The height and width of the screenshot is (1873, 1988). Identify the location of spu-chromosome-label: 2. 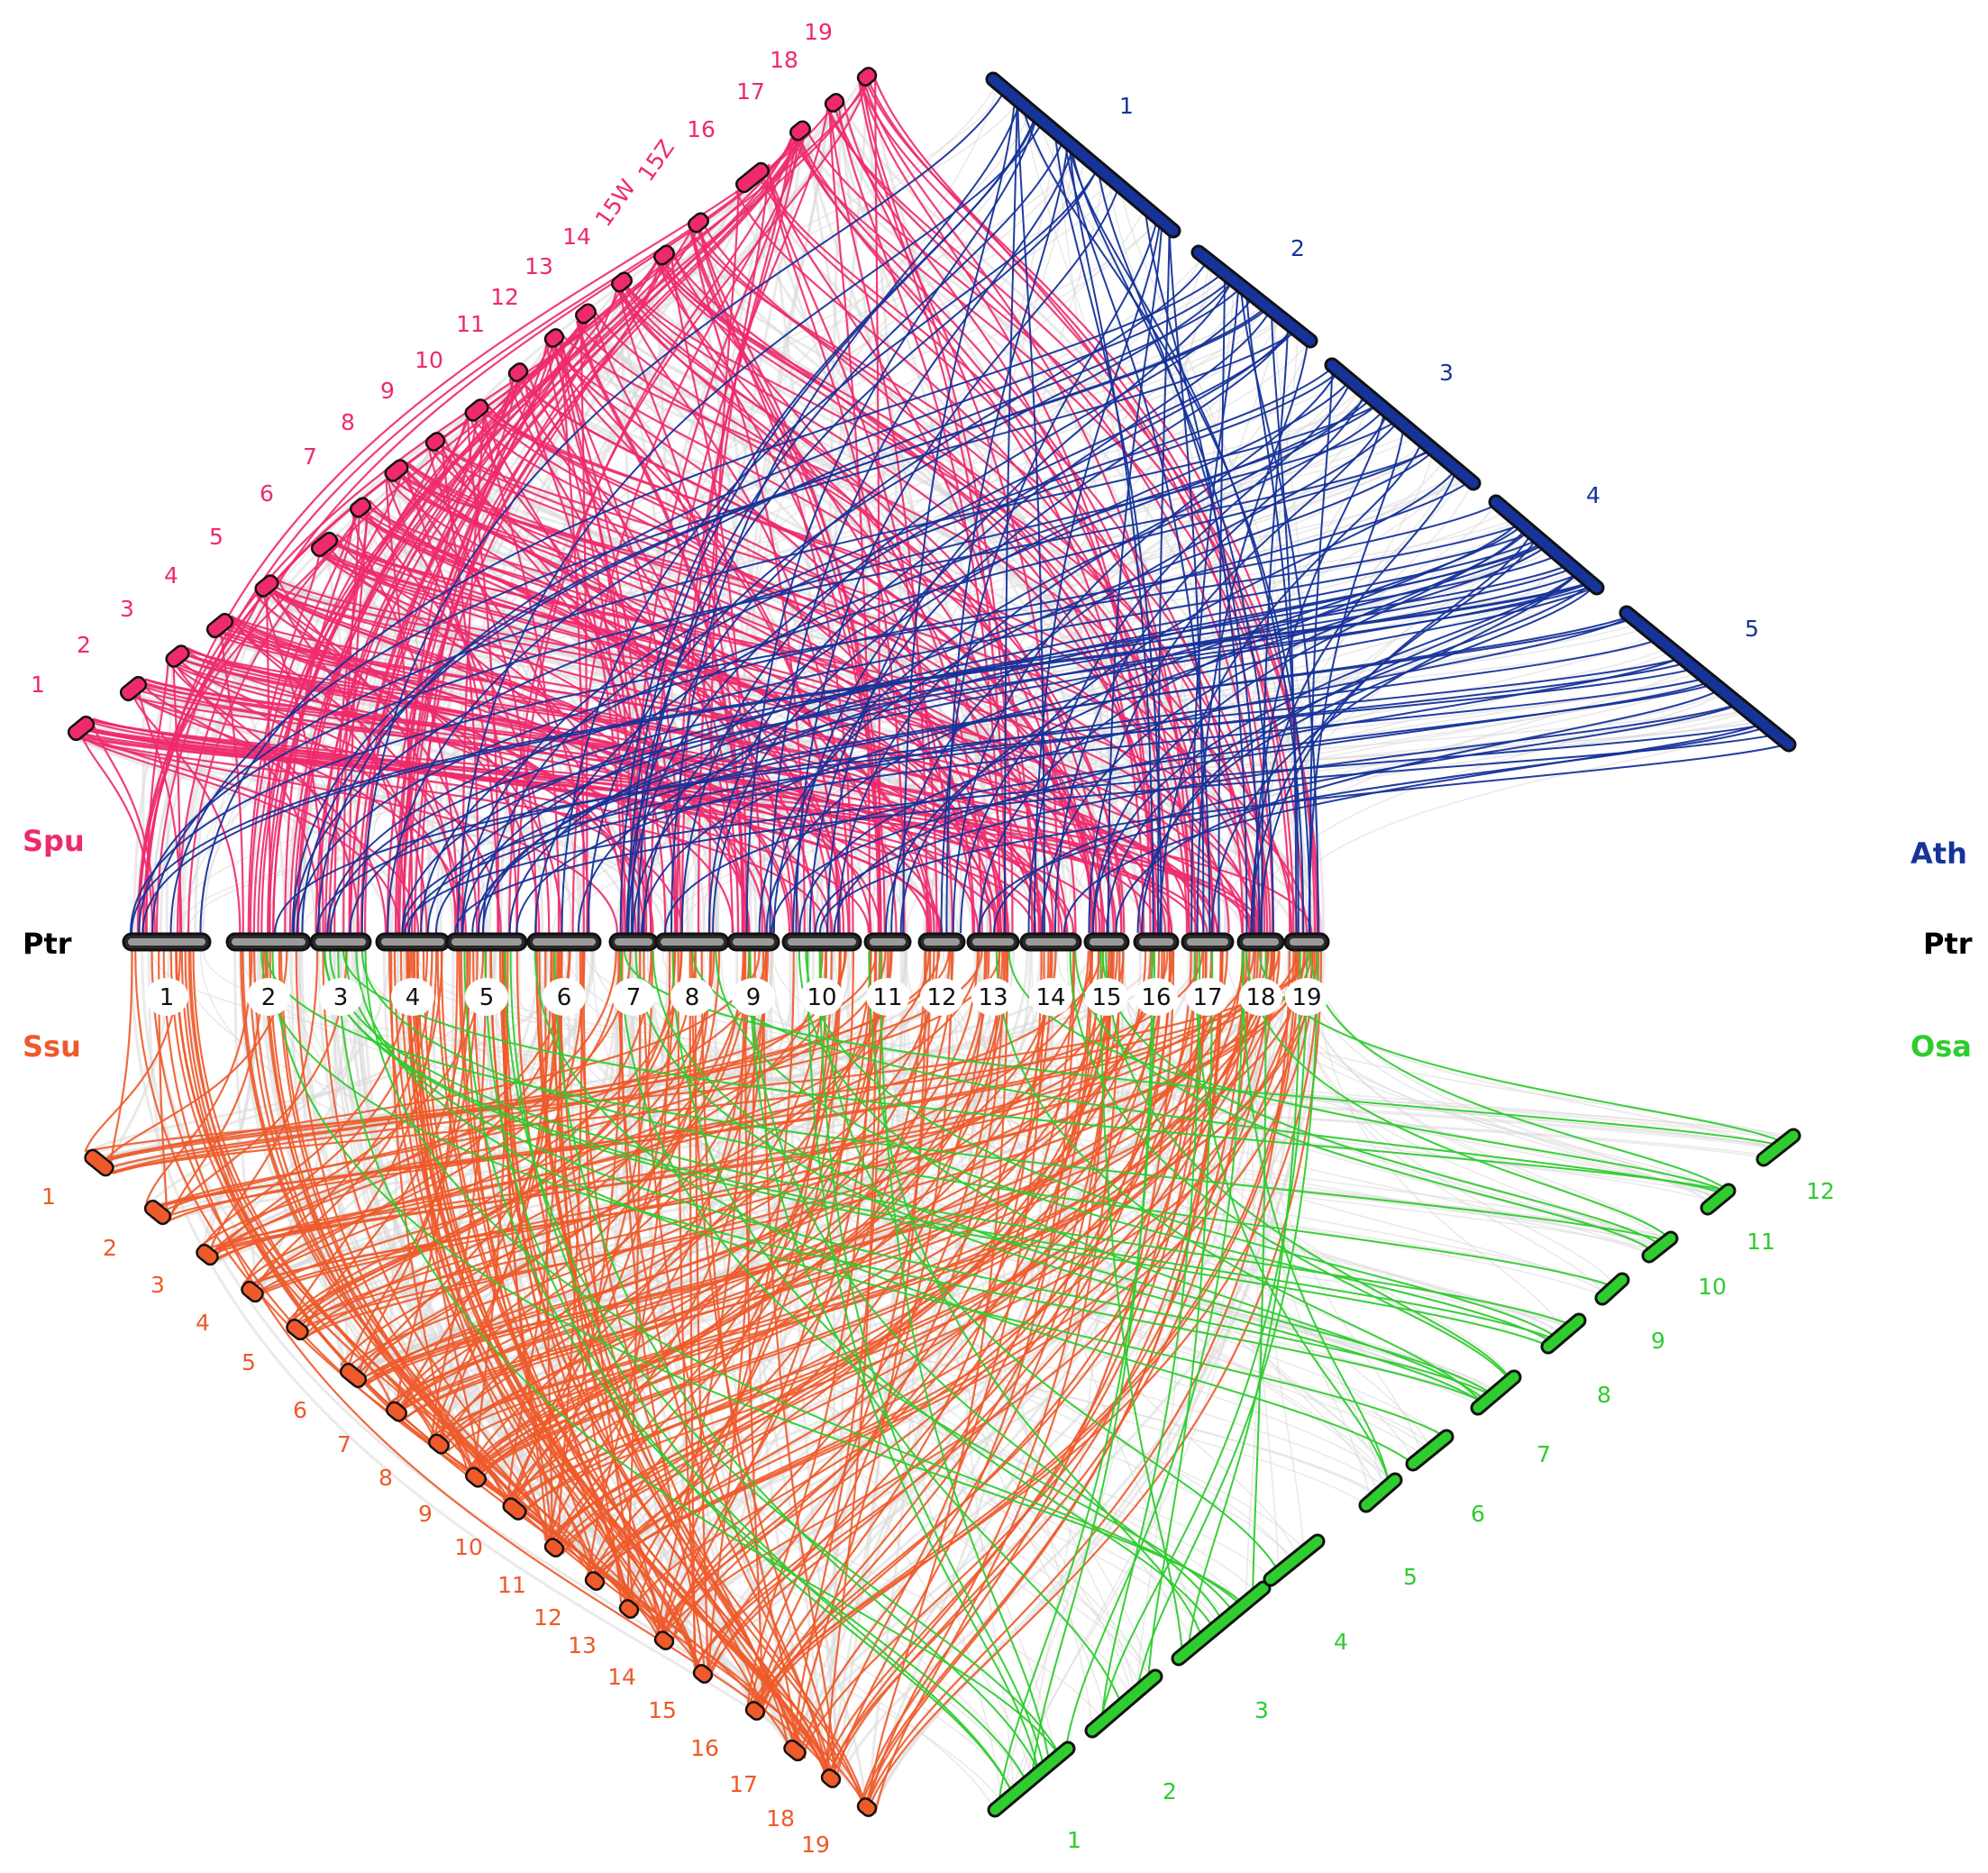
(84, 645).